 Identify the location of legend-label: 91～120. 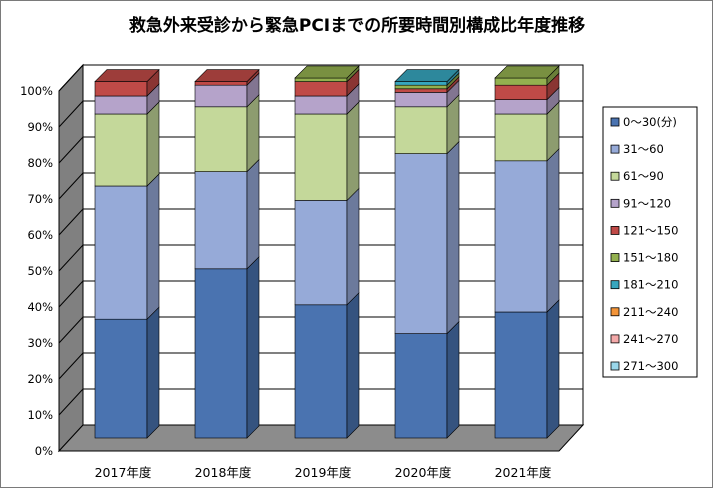
(647, 203).